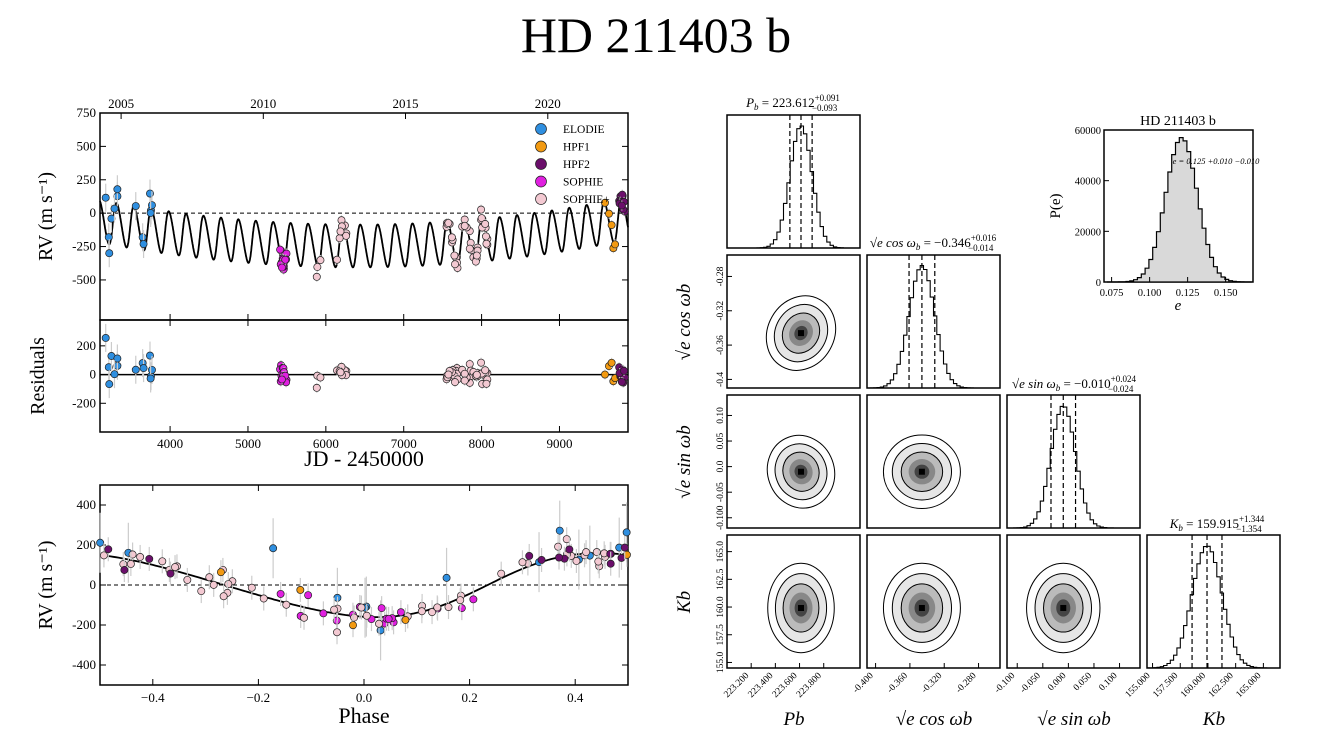  What do you see at coordinates (684, 322) in the screenshot?
I see `corner-y-axis-label: √e cos ωb` at bounding box center [684, 322].